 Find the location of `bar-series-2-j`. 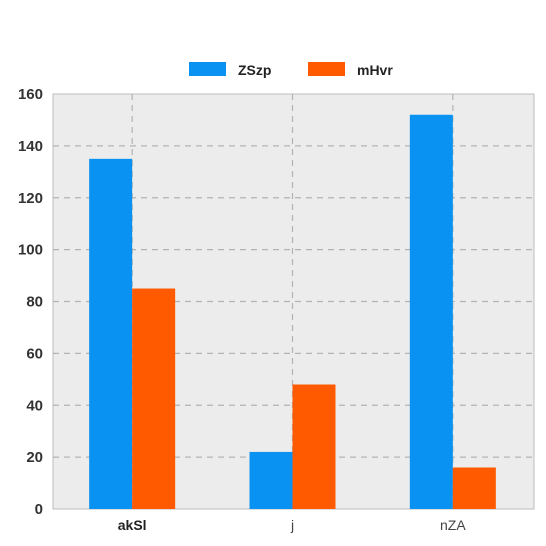

bar-series-2-j is located at coordinates (314, 447).